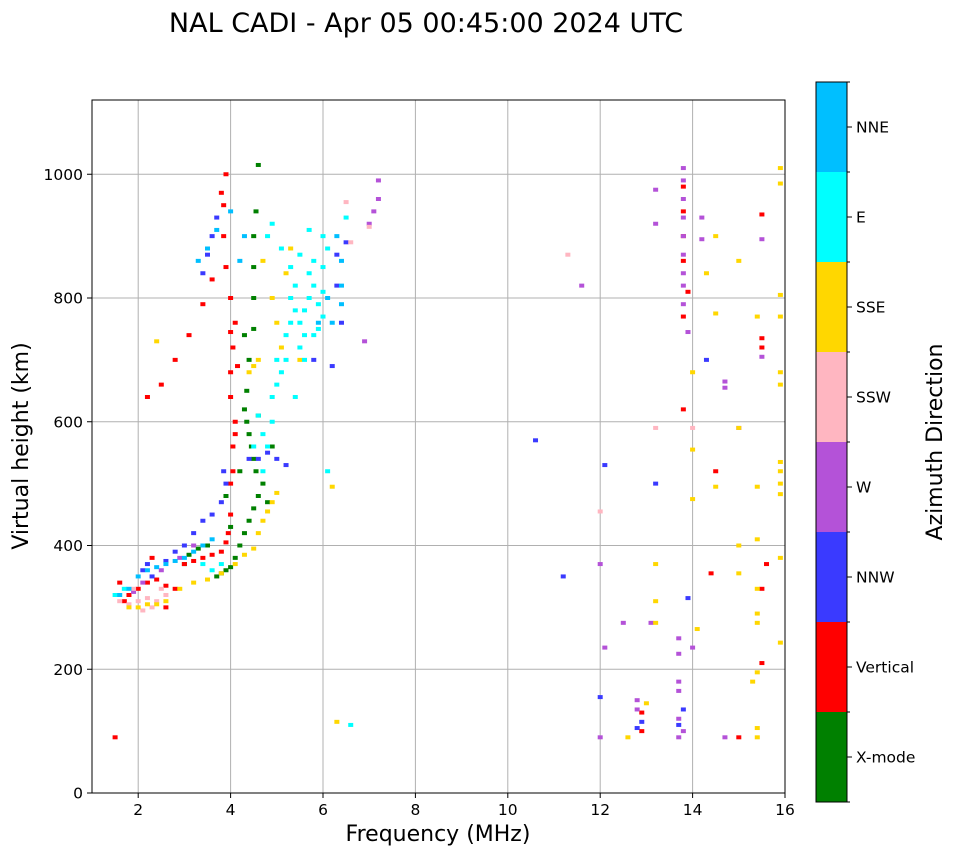  Describe the element at coordinates (415, 810) in the screenshot. I see `x-tick-label: 8` at that location.